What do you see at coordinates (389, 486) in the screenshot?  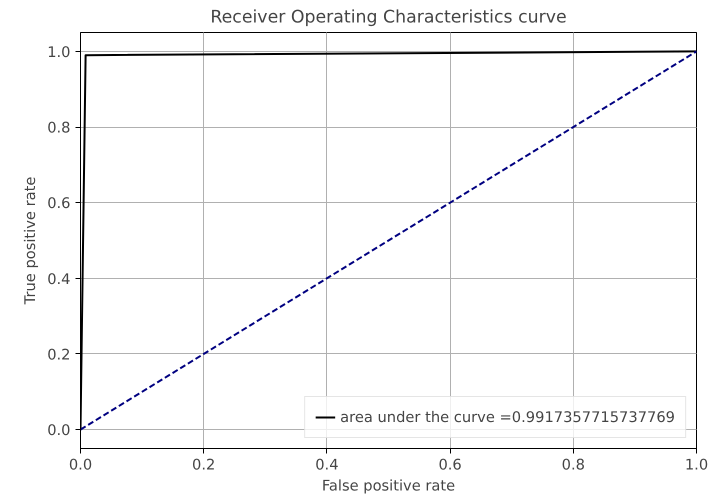 I see `x-axis-title: False positive rate` at bounding box center [389, 486].